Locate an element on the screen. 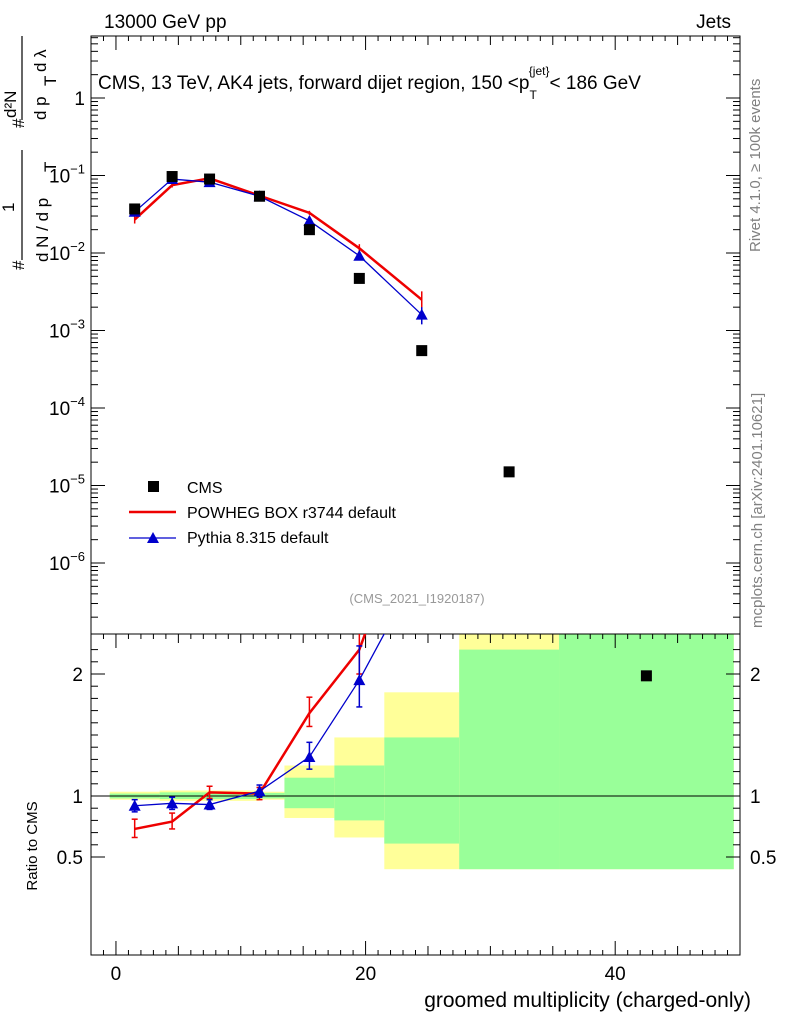 Image resolution: width=786 pixels, height=1024 pixels. x-axis-label: groomed multiplicity (charged-only) is located at coordinates (587, 1000).